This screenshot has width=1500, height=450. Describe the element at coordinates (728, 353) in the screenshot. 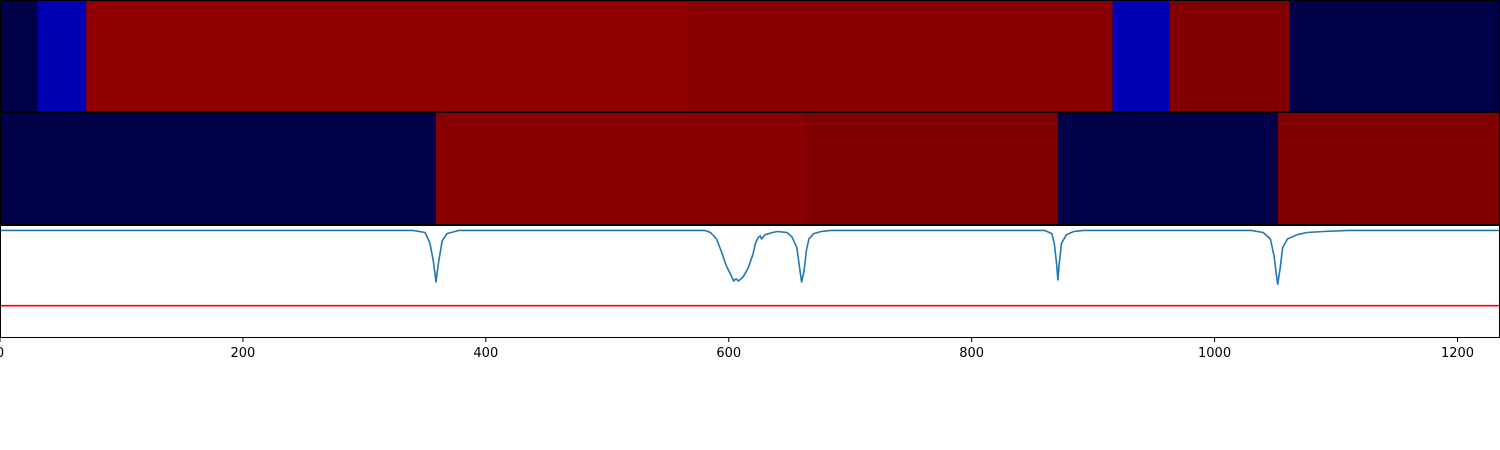

I see `x-tick-label: 600` at that location.